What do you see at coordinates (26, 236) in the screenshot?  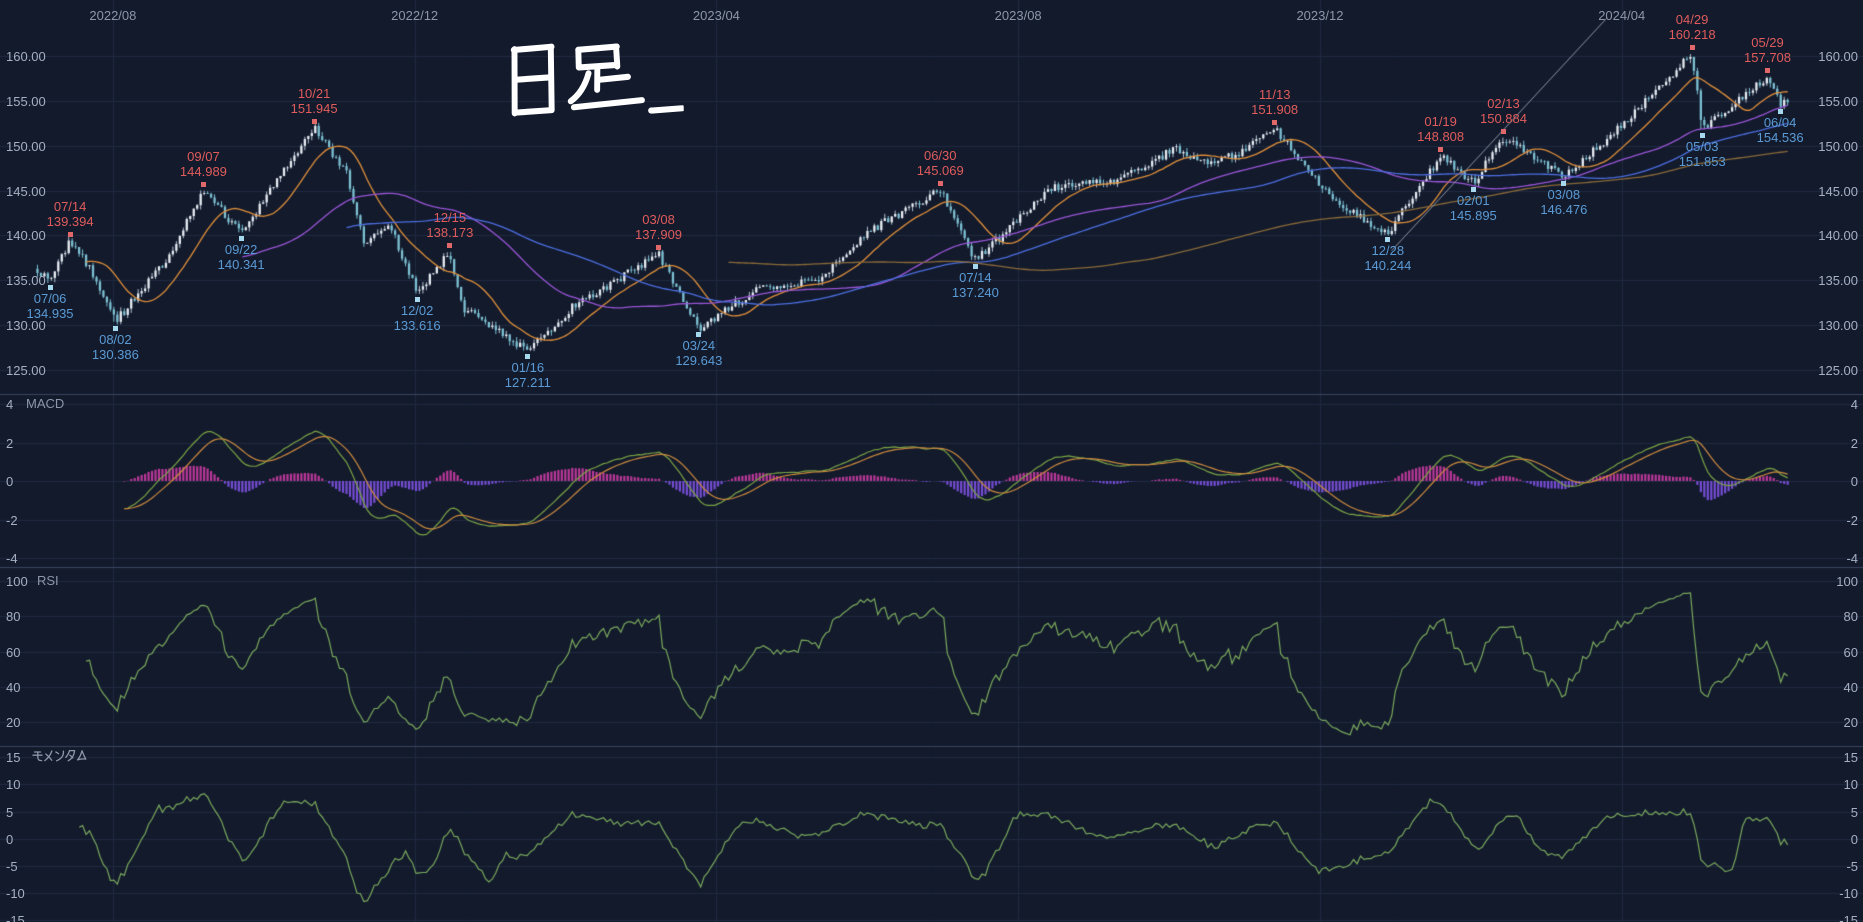 I see `axis-tick-left: 140.00` at bounding box center [26, 236].